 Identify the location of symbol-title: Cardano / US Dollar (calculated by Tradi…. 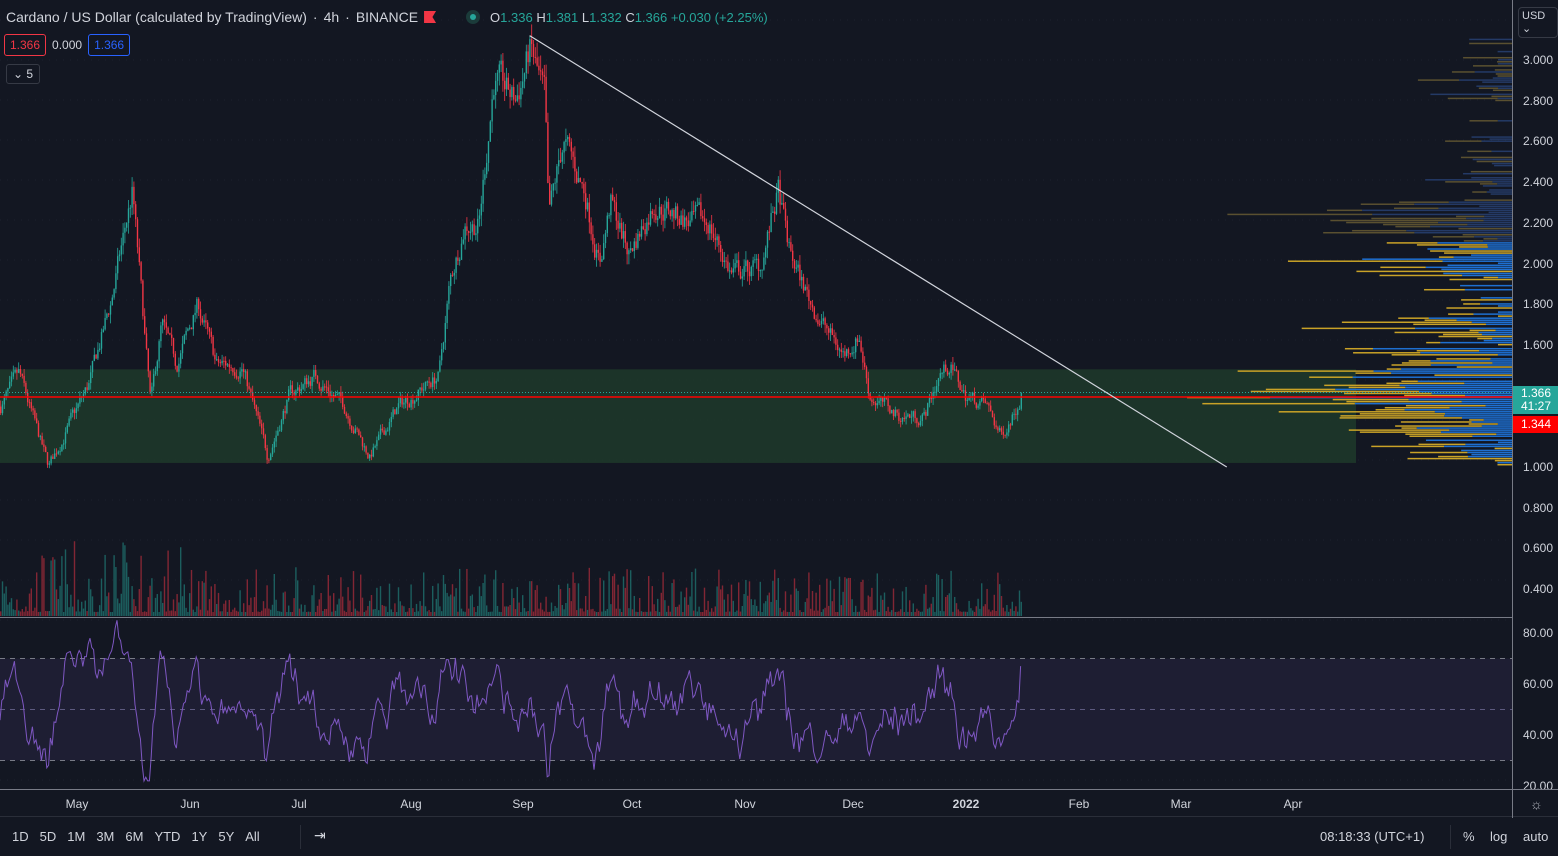
(156, 17).